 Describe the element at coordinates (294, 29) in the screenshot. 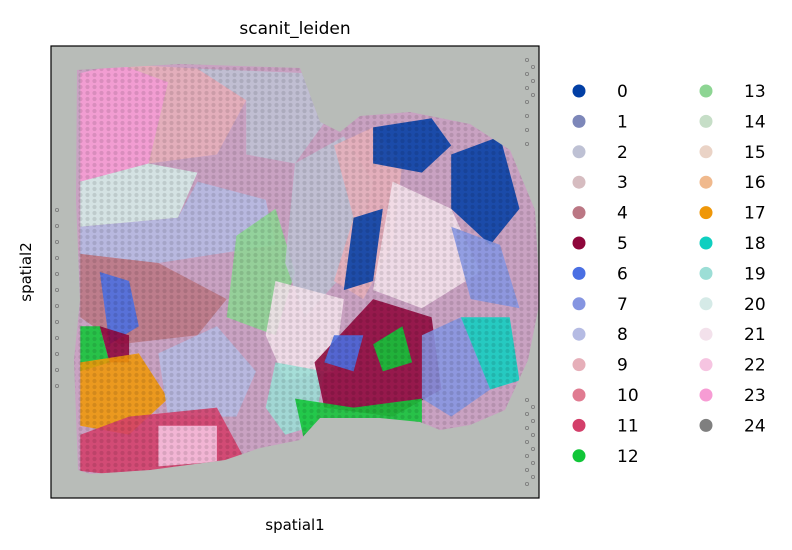

I see `chart-title: scanit_leiden` at that location.